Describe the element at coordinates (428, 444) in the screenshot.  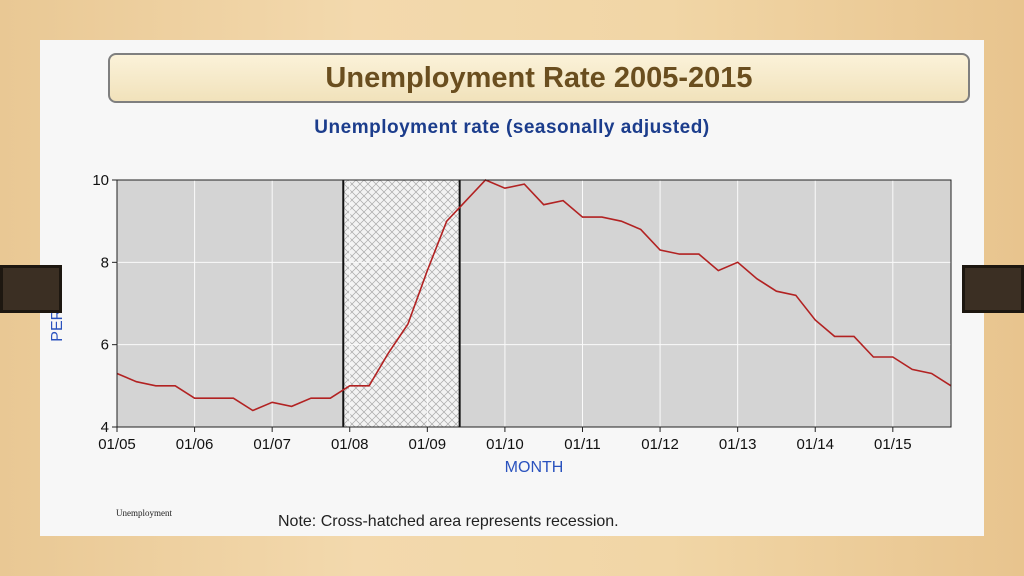
I see `x-tick-label: 01/09` at that location.